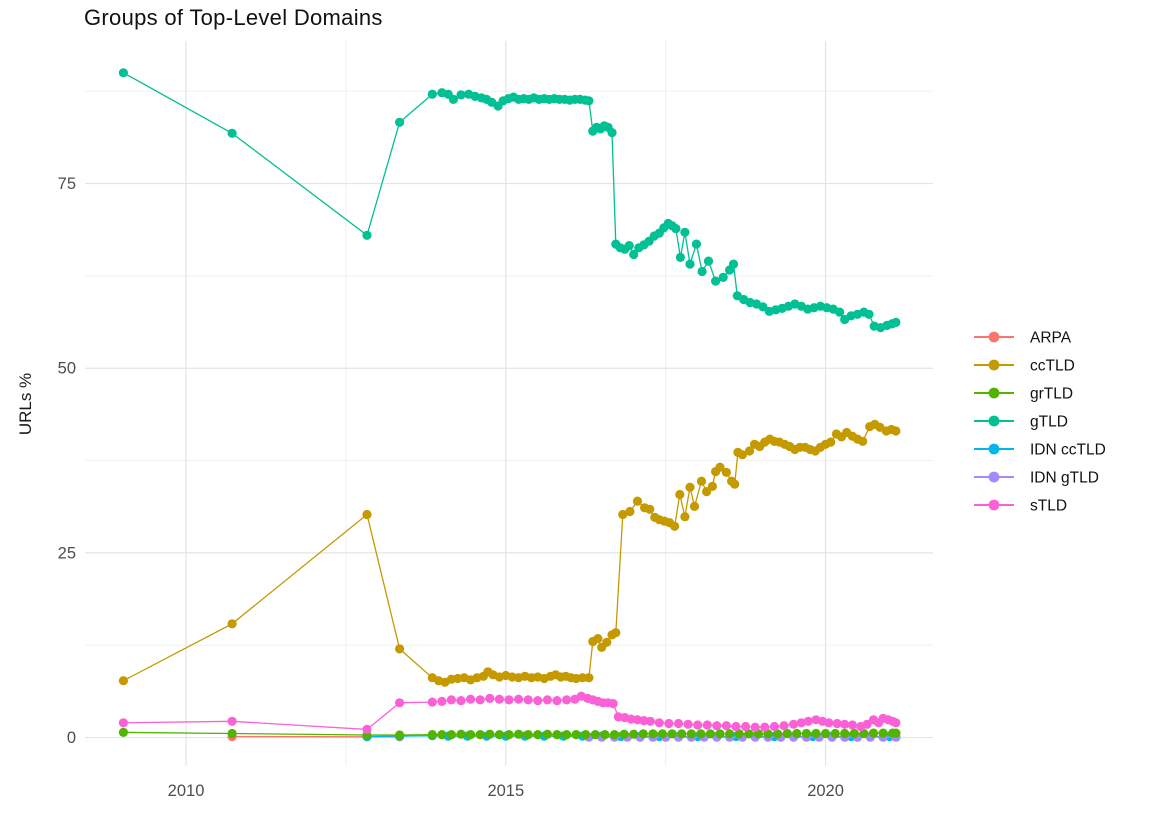  What do you see at coordinates (994, 365) in the screenshot?
I see `legend-dot-cctld` at bounding box center [994, 365].